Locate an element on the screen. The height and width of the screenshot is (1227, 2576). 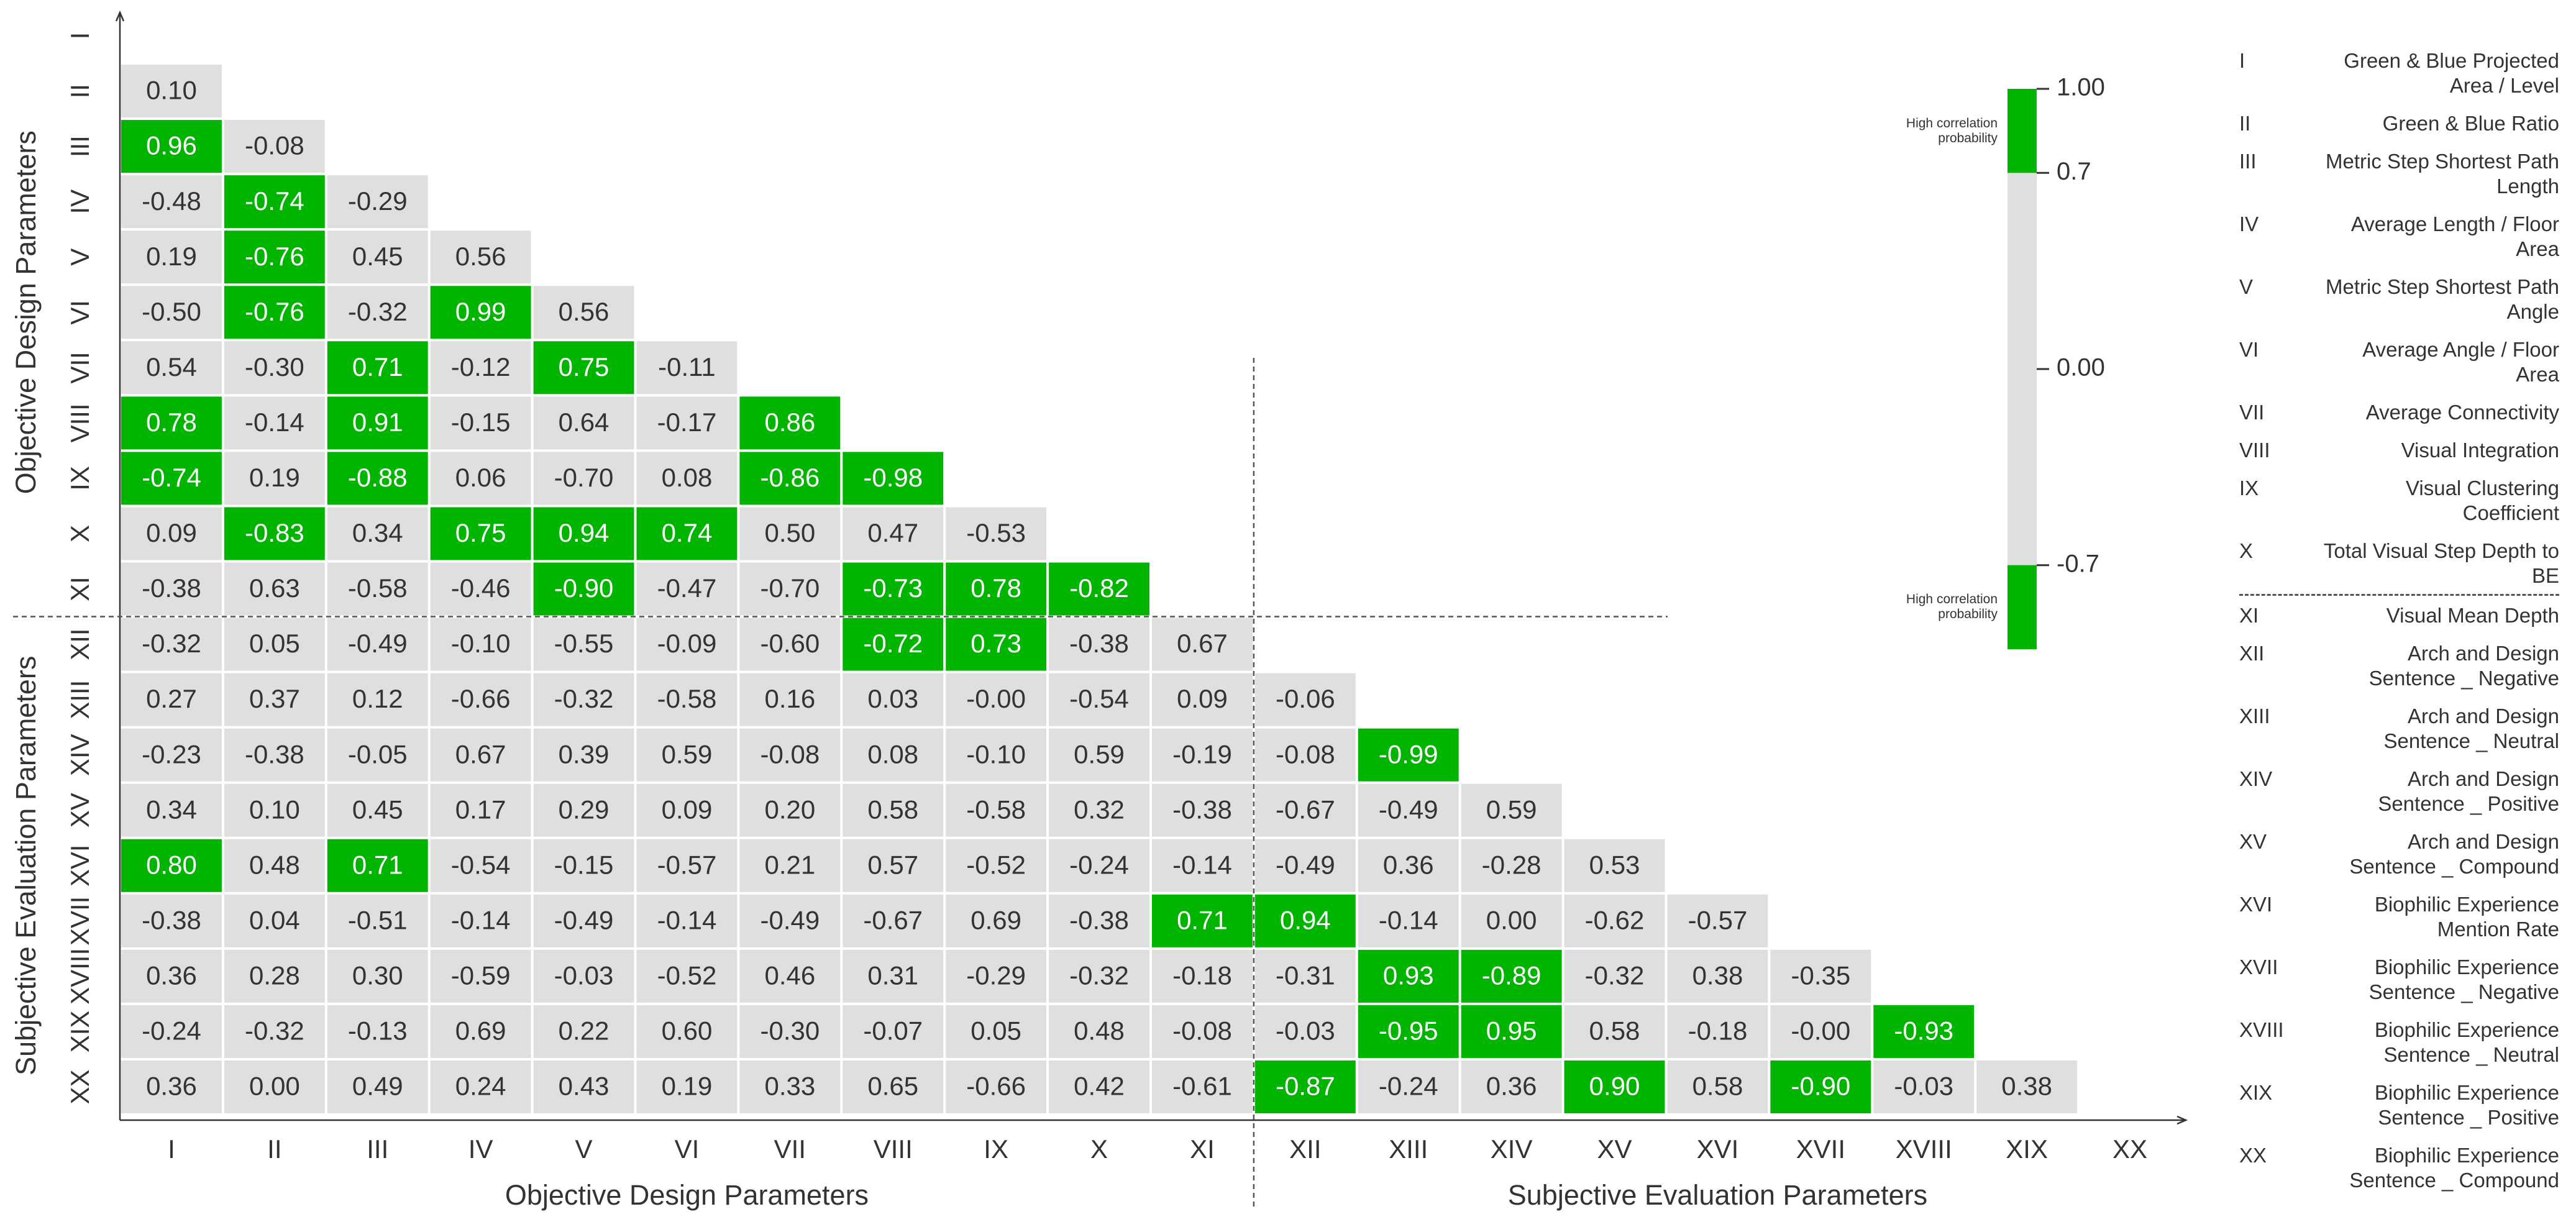
cell-label: 0.00 is located at coordinates (1511, 919).